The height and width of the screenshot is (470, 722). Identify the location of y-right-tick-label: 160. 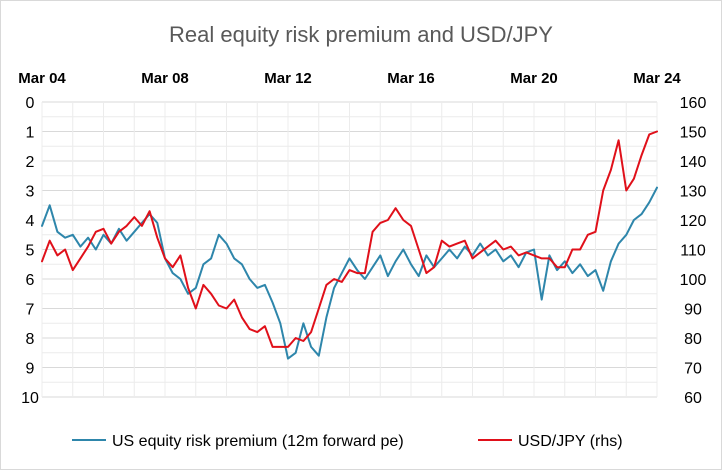
(693, 103).